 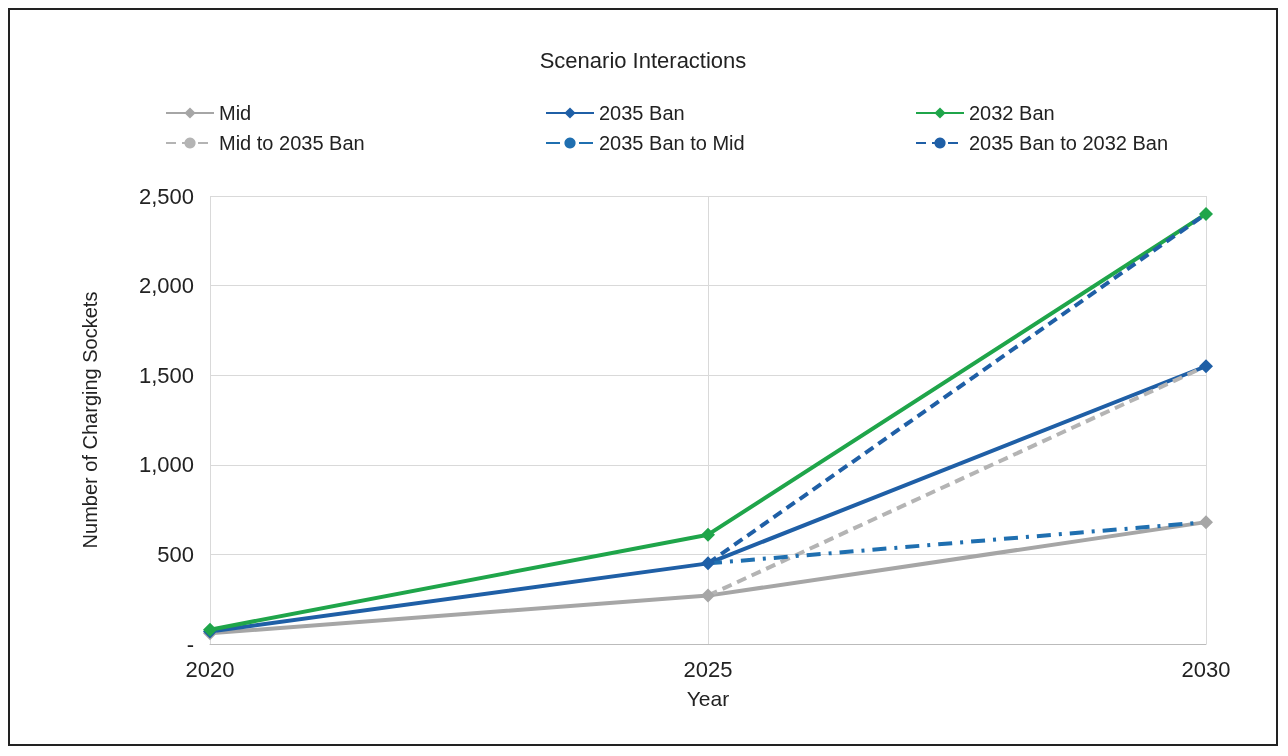 I want to click on legend-label: Mid, so click(x=235, y=113).